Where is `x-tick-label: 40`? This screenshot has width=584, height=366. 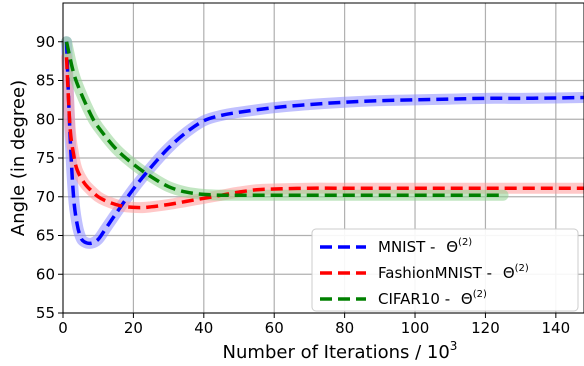
x-tick-label: 40 is located at coordinates (203, 328).